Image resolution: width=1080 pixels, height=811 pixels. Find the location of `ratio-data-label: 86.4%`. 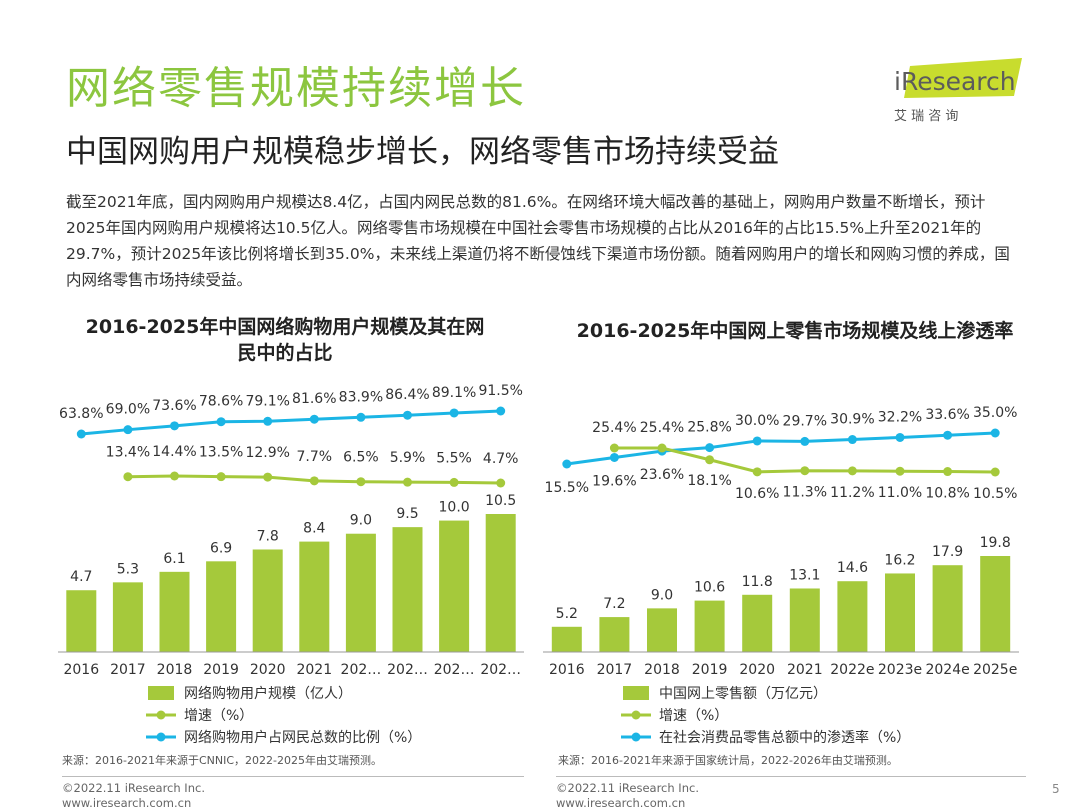

ratio-data-label: 86.4% is located at coordinates (407, 395).